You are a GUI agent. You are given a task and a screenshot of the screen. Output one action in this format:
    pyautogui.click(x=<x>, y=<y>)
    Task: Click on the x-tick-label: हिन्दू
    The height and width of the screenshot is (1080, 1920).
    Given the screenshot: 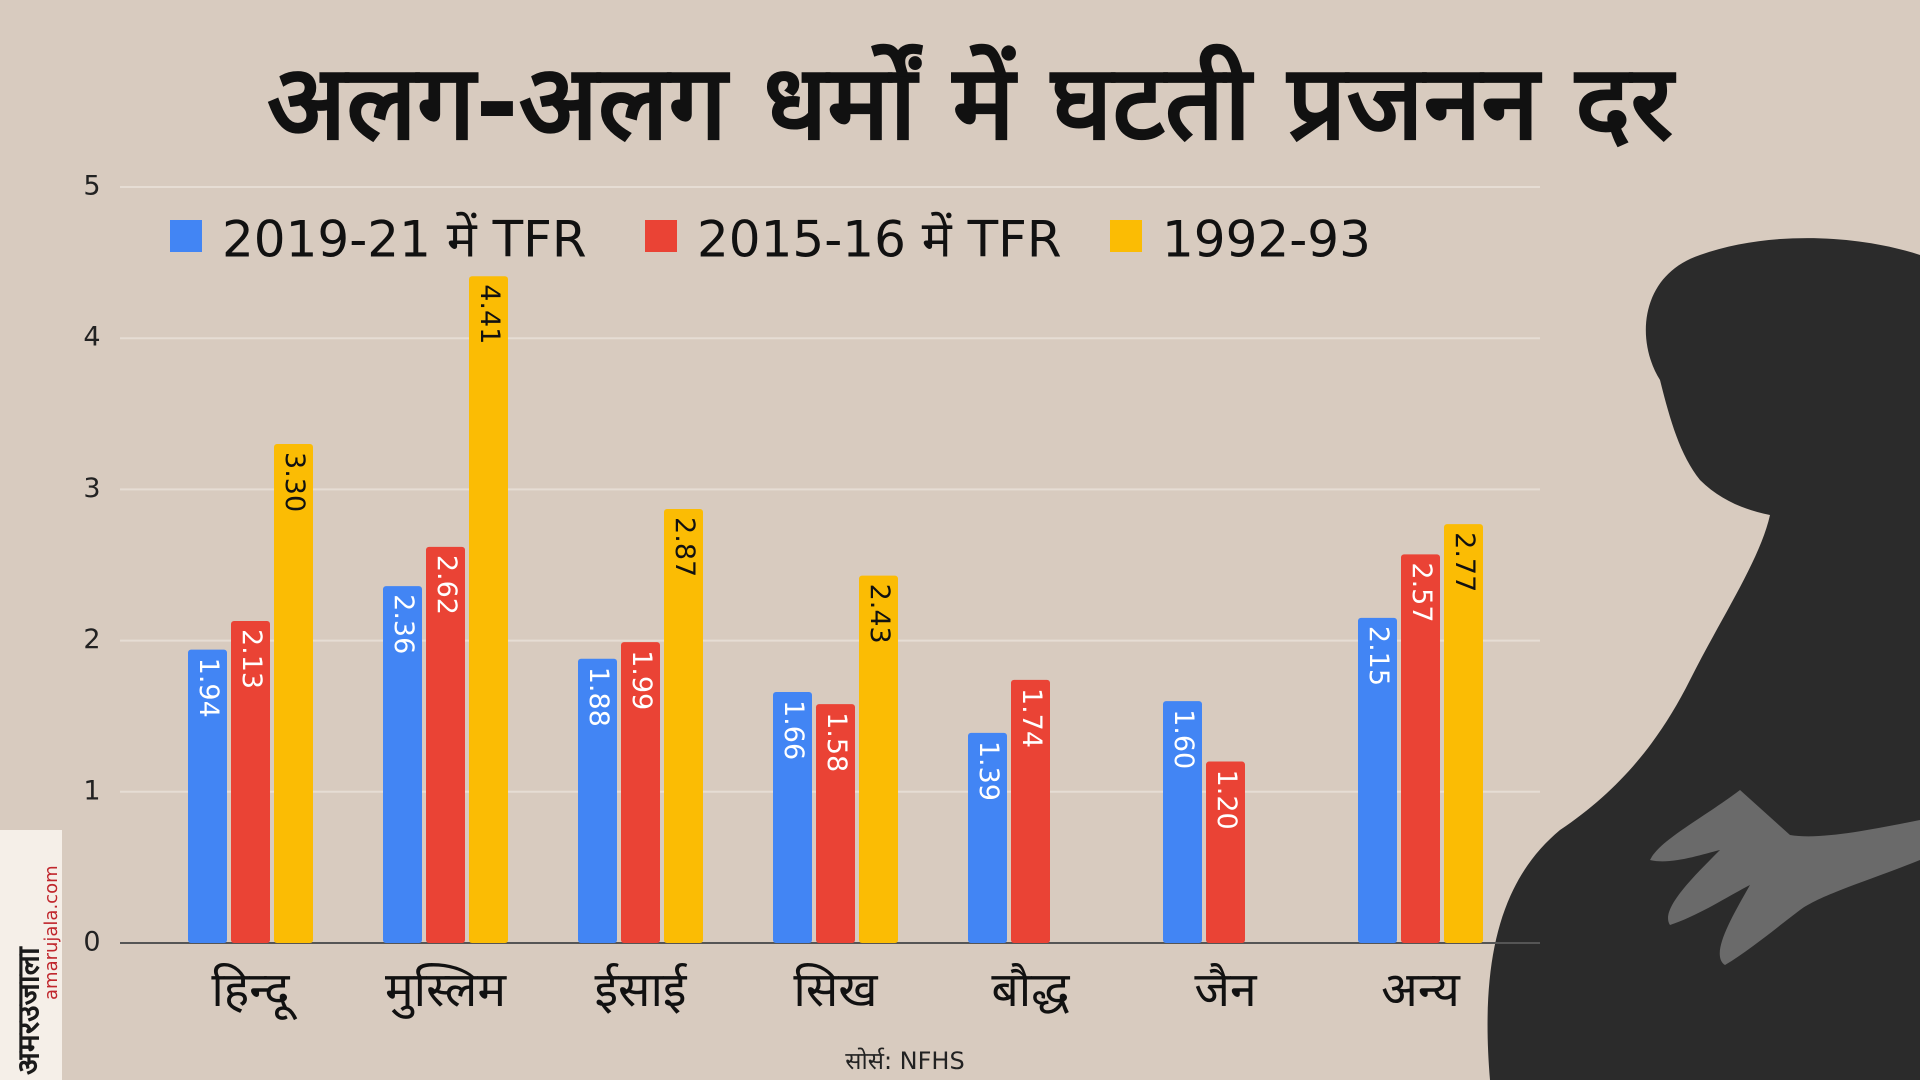 What is the action you would take?
    pyautogui.click(x=254, y=991)
    